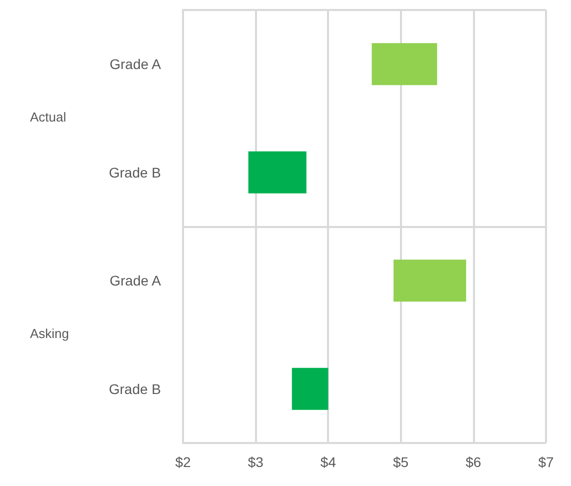 Image resolution: width=571 pixels, height=486 pixels. Describe the element at coordinates (50, 333) in the screenshot. I see `text: Asking` at that location.